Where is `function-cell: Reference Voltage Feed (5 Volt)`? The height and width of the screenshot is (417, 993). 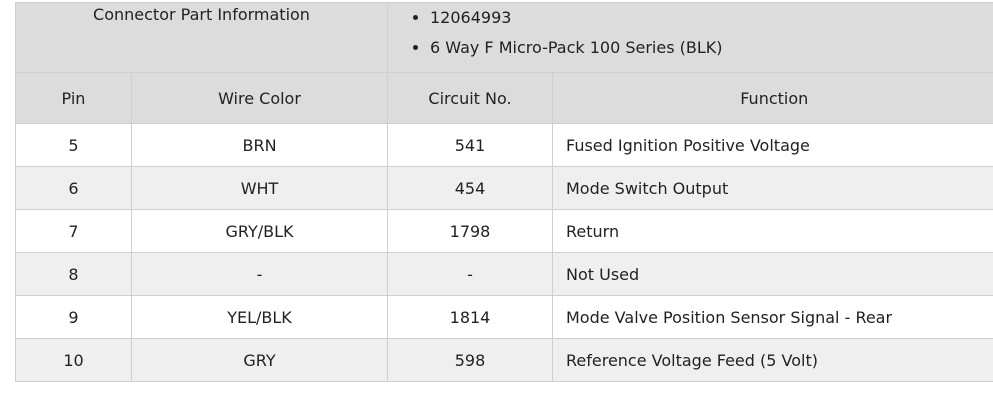 function-cell: Reference Voltage Feed (5 Volt) is located at coordinates (772, 360).